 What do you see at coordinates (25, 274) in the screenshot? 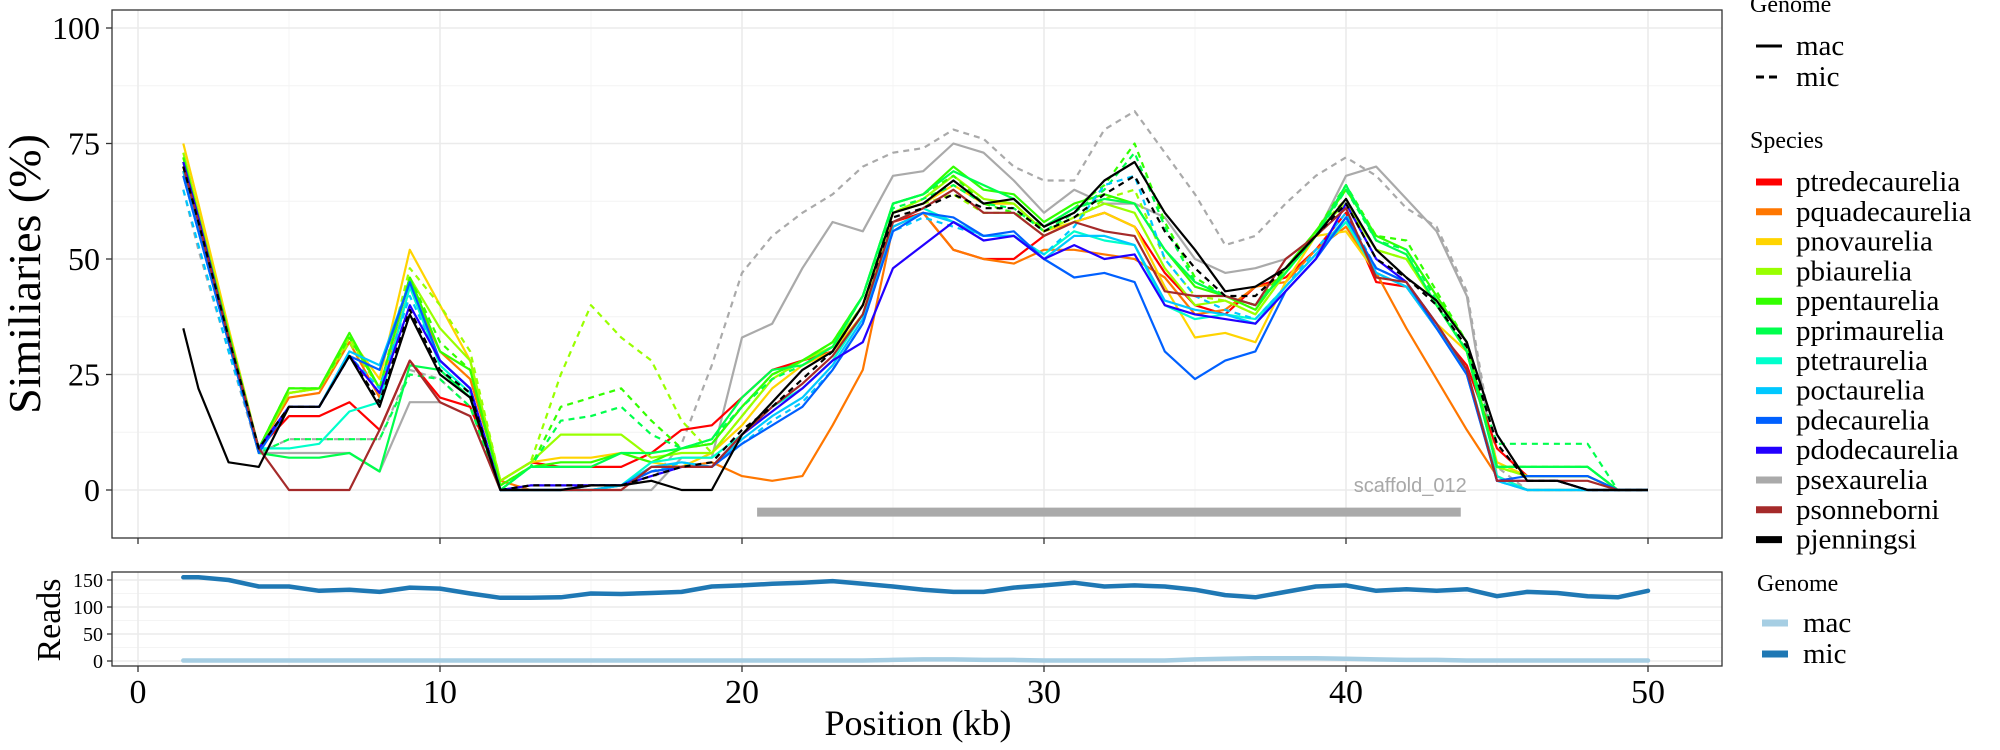
I see `y-axis-title-similarity: Similiaries (%)` at bounding box center [25, 274].